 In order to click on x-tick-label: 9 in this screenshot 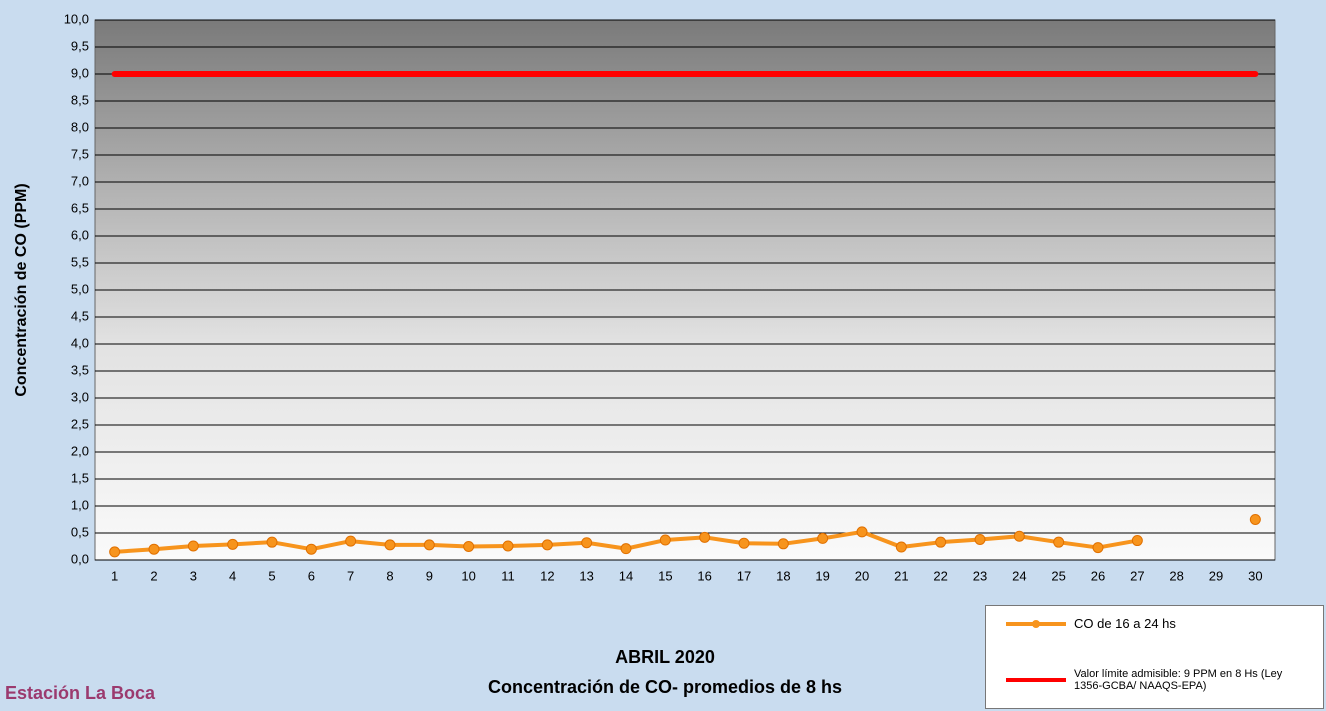, I will do `click(429, 575)`.